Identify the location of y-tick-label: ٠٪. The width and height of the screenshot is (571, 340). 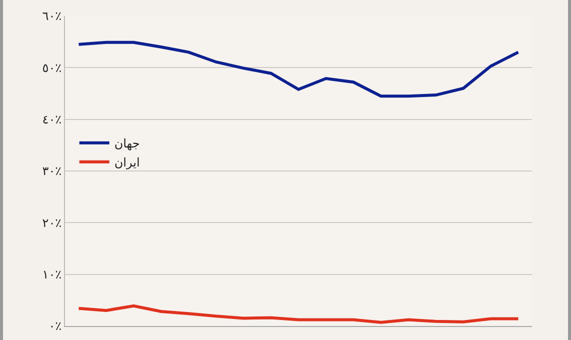
(55, 326).